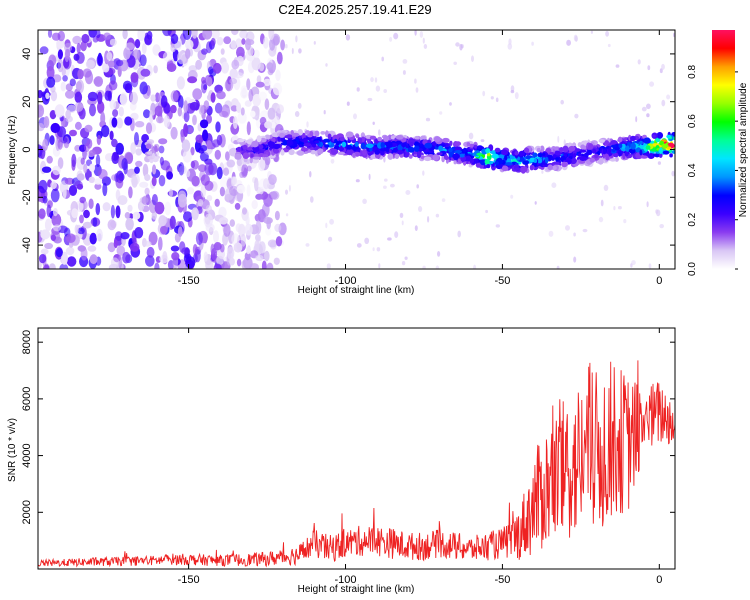  I want to click on snr-x-label: Height of straight line (km), so click(356, 589).